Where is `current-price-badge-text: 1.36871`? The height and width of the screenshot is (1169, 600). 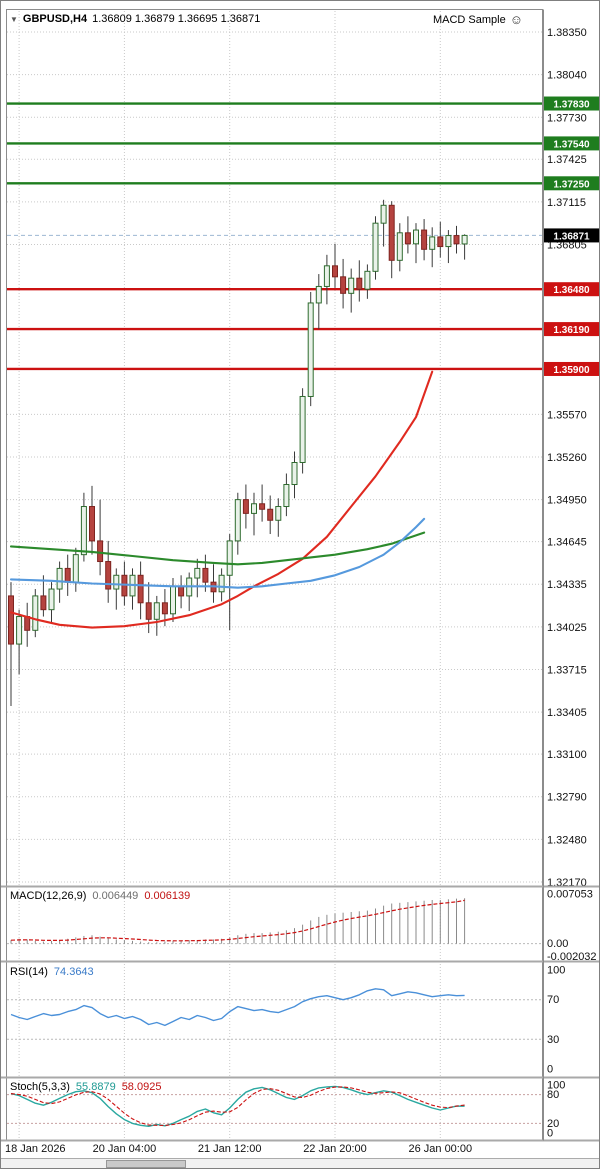
current-price-badge-text: 1.36871 is located at coordinates (571, 236).